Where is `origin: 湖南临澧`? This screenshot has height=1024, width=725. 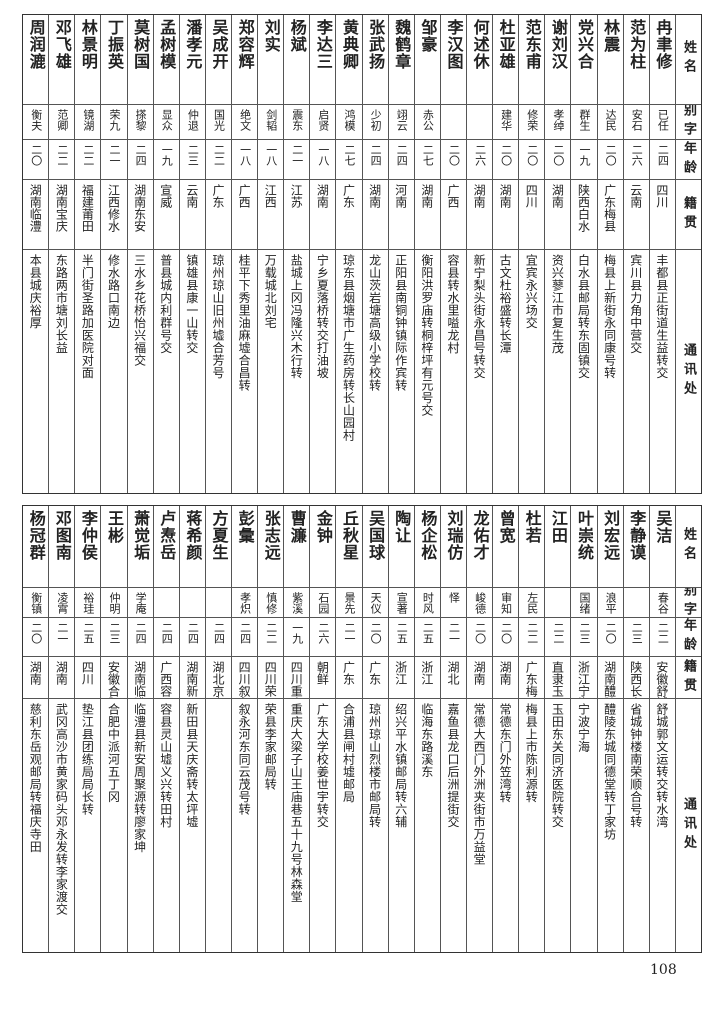 origin: 湖南临澧 is located at coordinates (35, 208).